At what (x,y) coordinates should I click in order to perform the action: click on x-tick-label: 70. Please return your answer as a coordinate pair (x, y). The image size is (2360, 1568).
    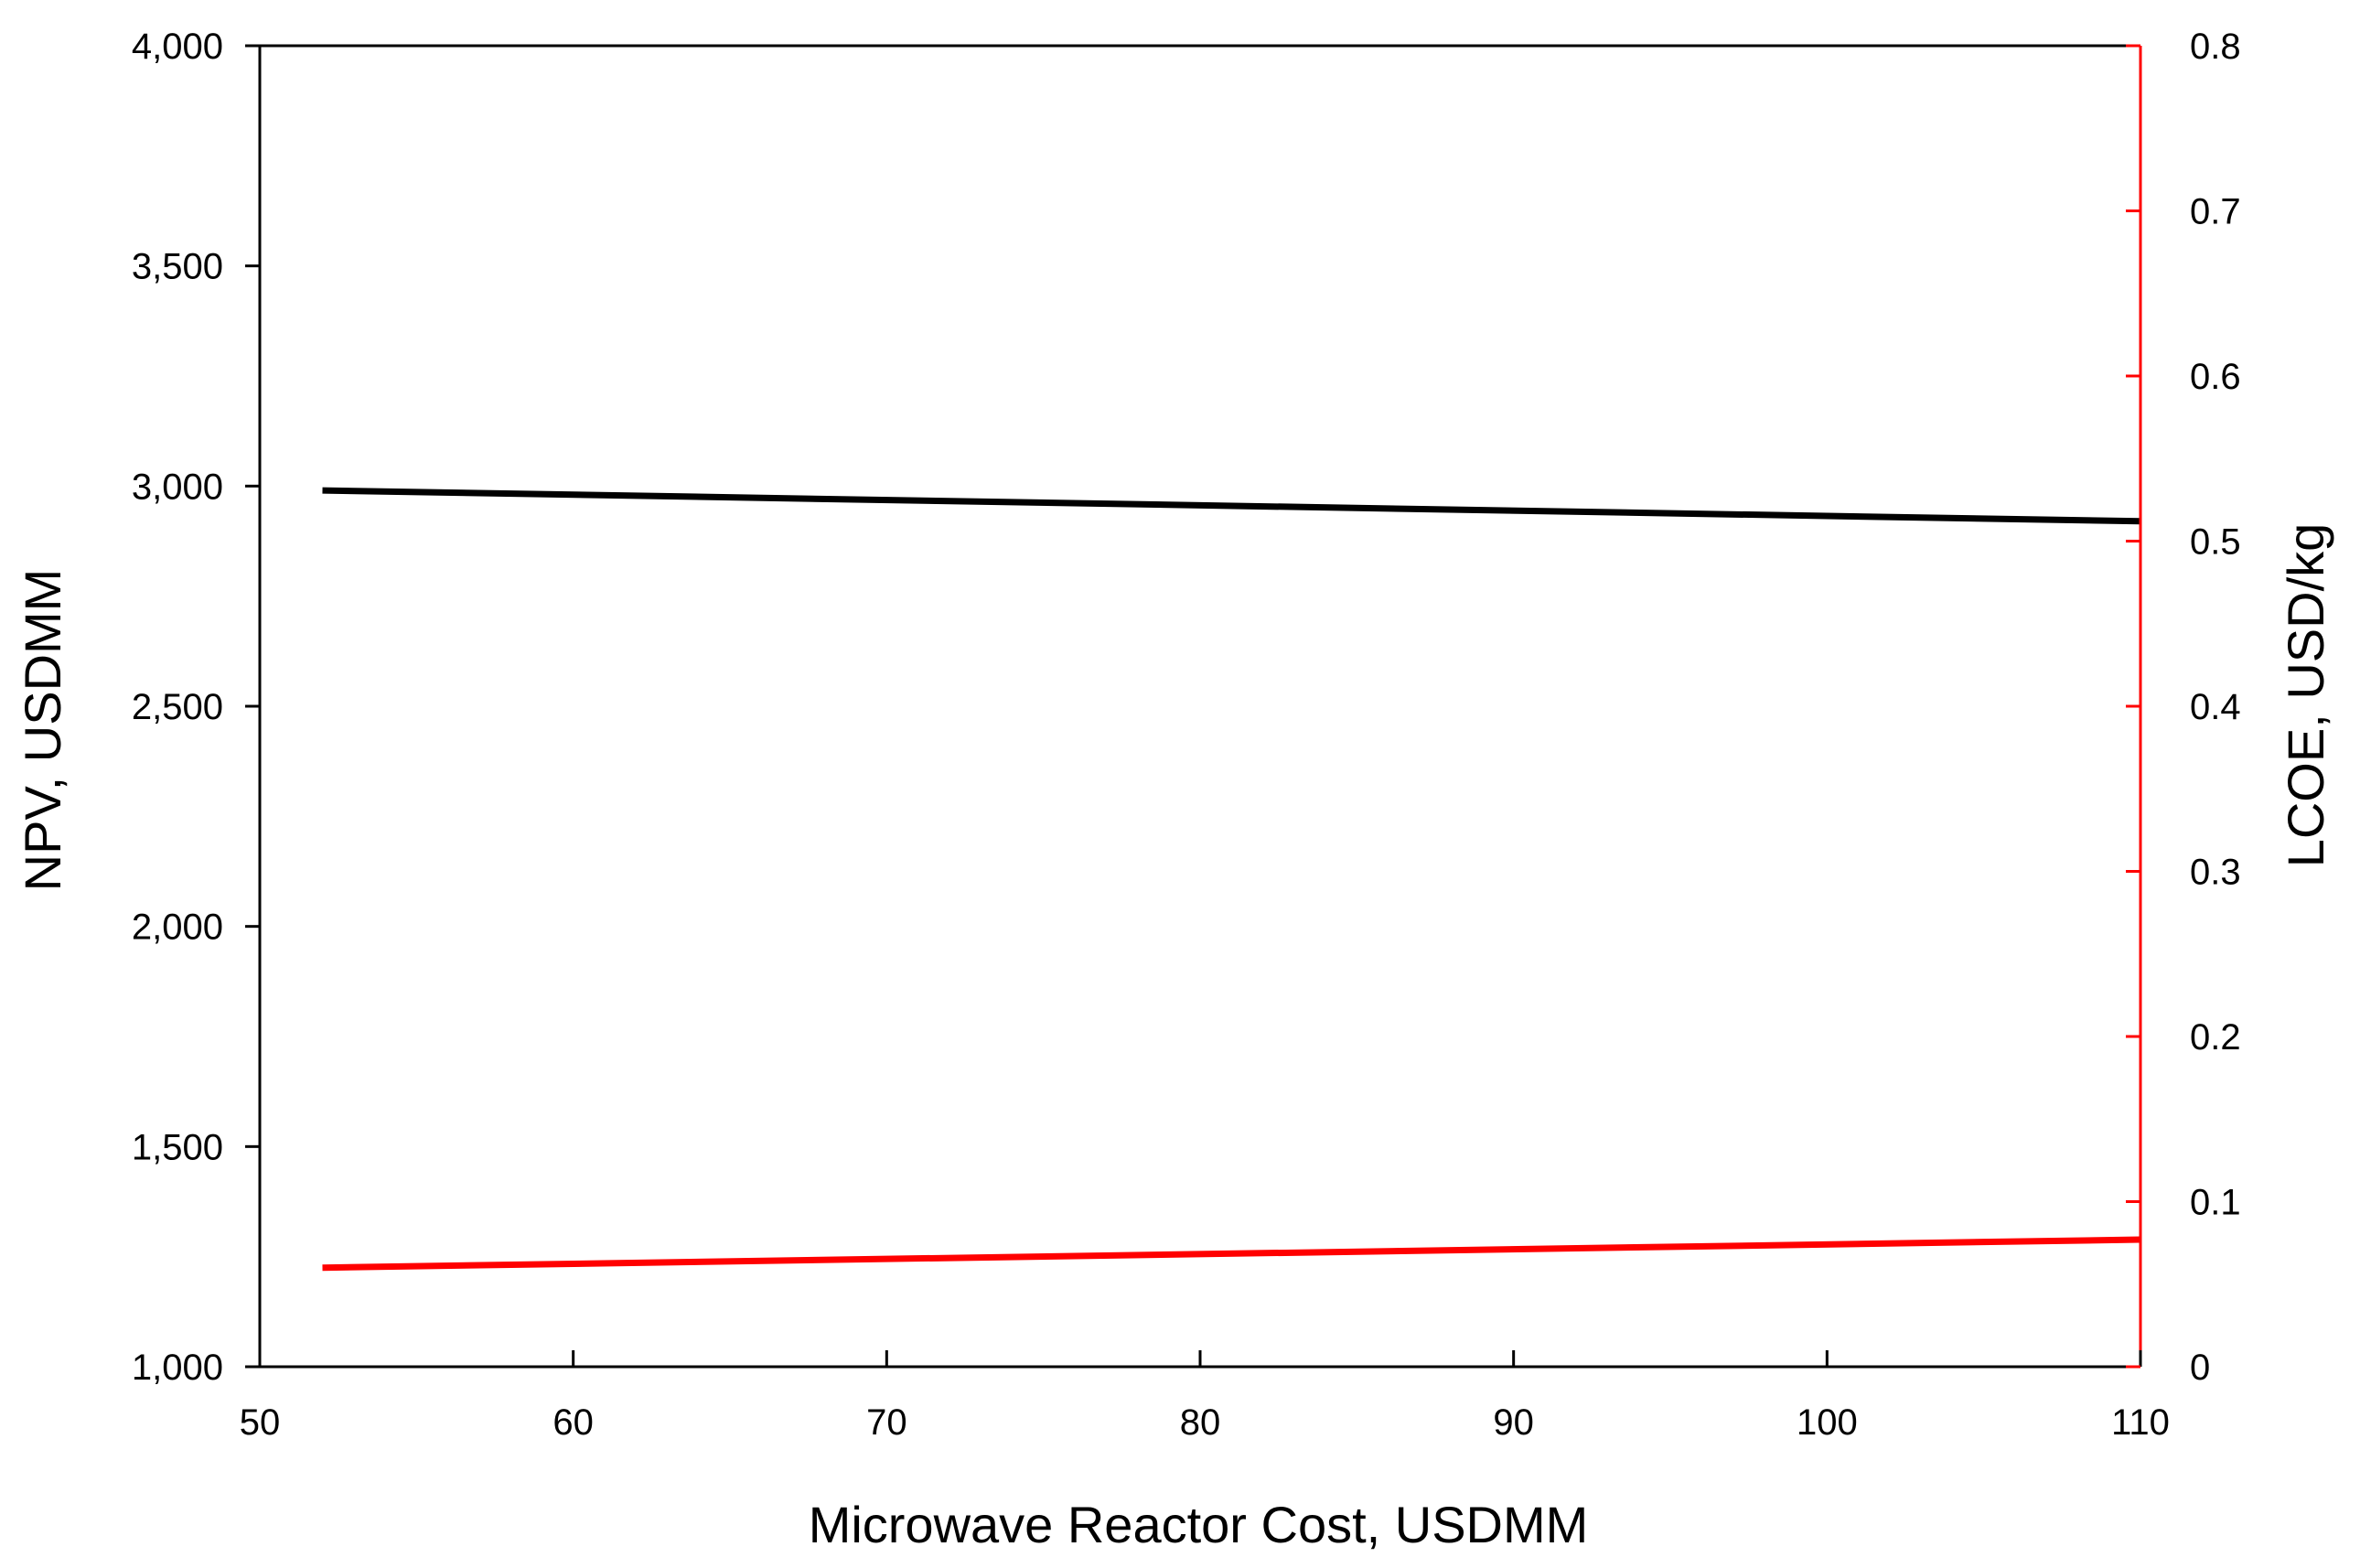
    Looking at the image, I should click on (886, 1422).